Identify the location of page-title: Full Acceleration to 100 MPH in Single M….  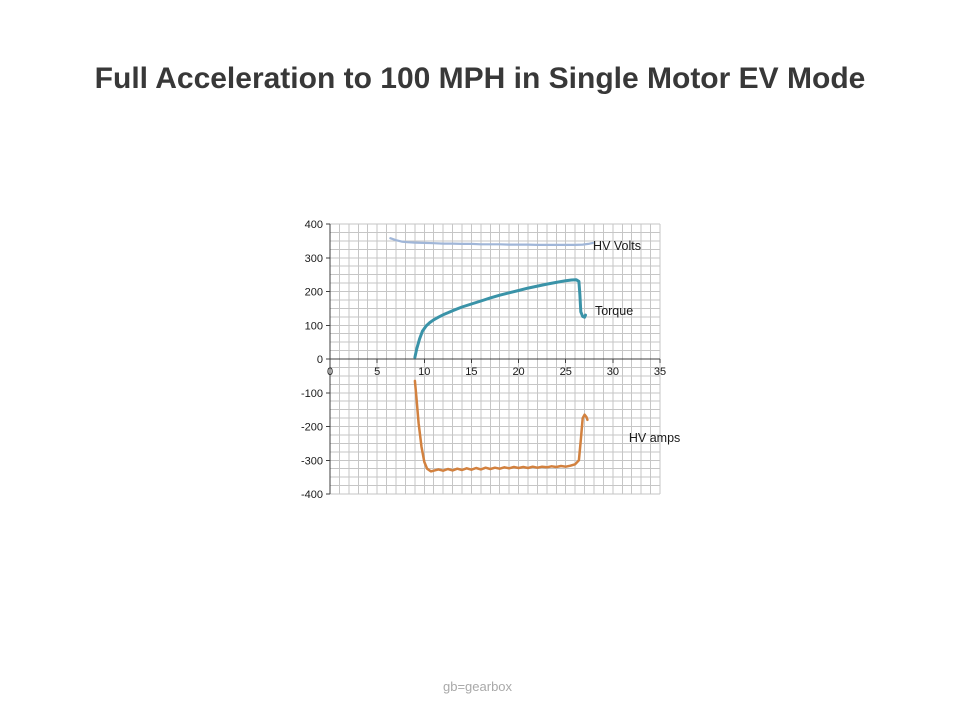
(480, 78).